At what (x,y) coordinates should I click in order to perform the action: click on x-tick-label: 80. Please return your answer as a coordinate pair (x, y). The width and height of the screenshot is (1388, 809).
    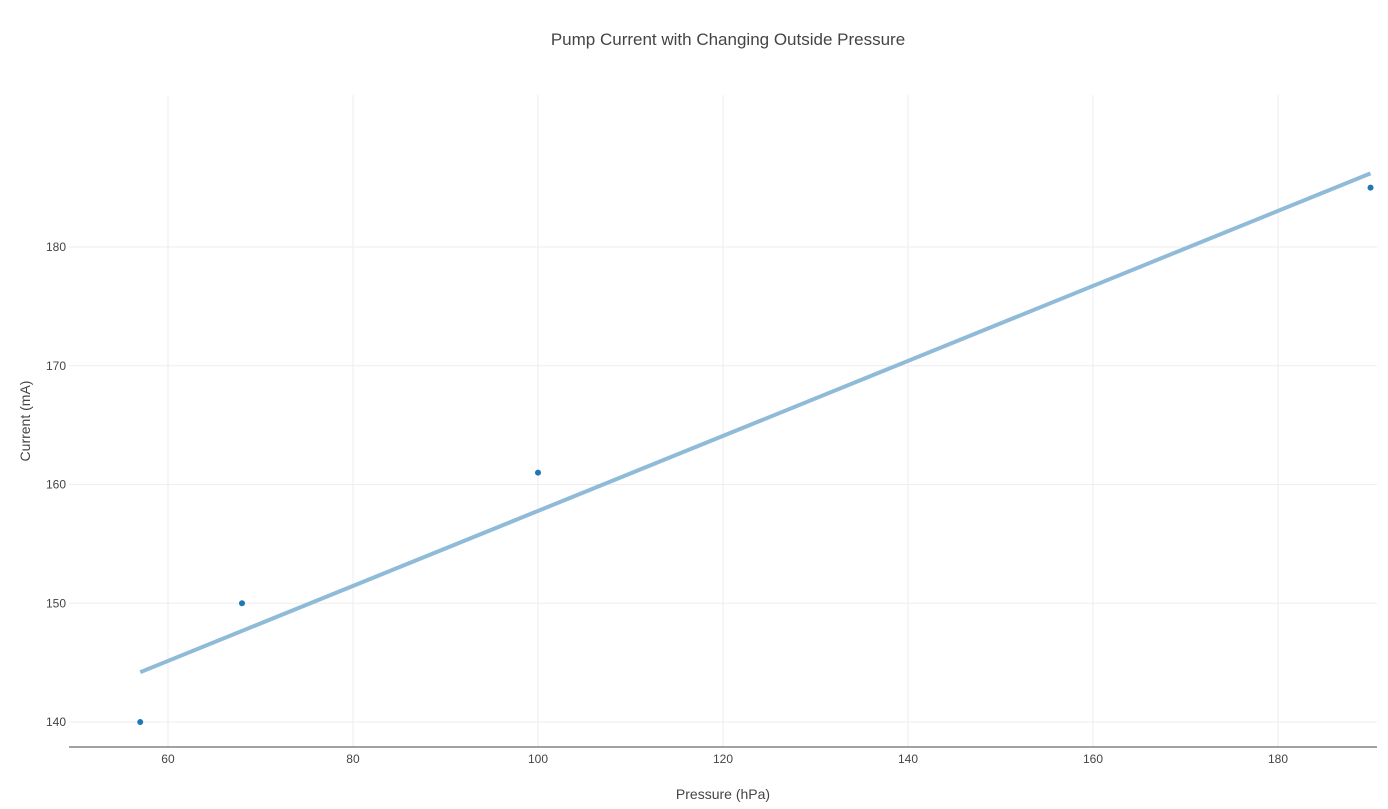
    Looking at the image, I should click on (353, 759).